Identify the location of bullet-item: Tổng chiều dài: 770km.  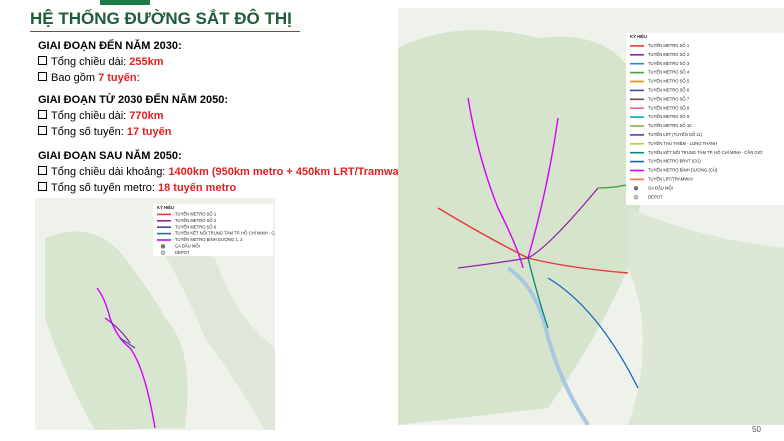
(133, 118).